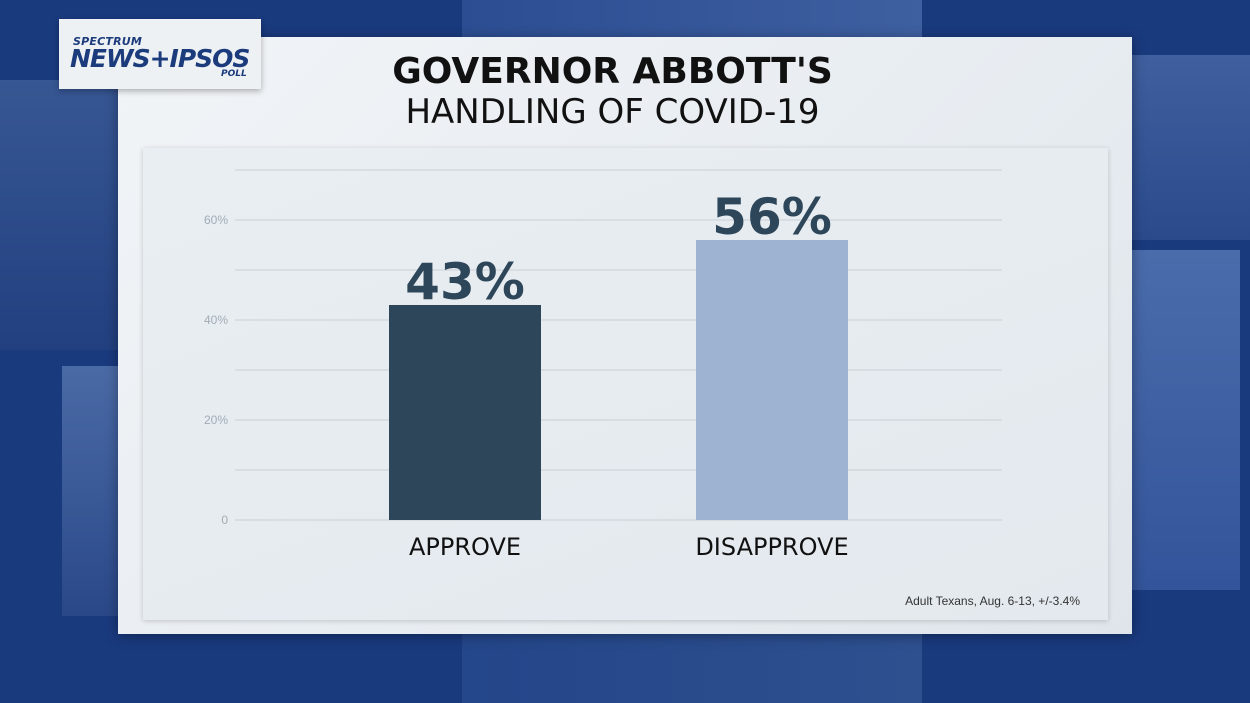  What do you see at coordinates (465, 282) in the screenshot?
I see `bar-data-label: 43%` at bounding box center [465, 282].